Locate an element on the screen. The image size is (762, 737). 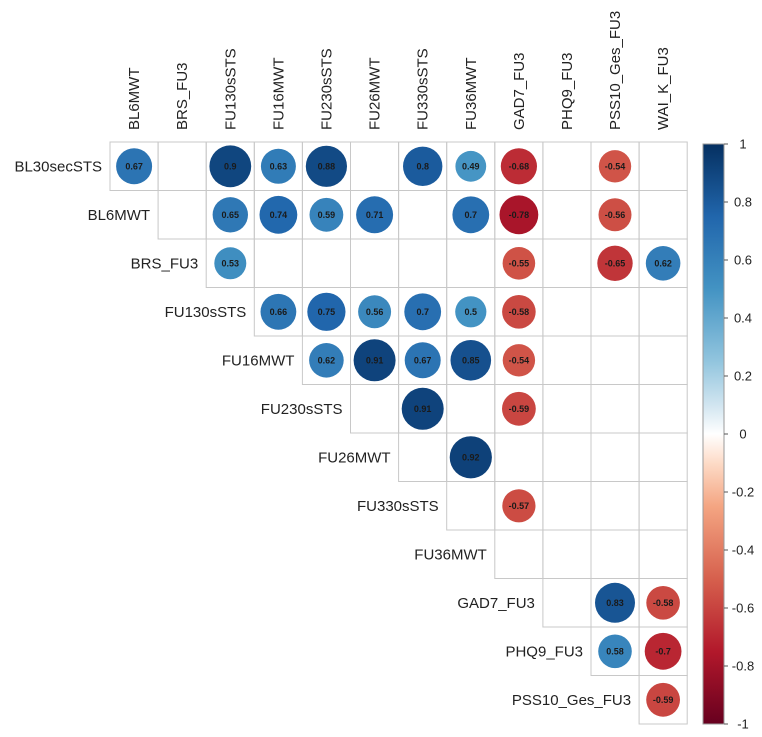
correlation-value: 0.91 is located at coordinates (423, 409).